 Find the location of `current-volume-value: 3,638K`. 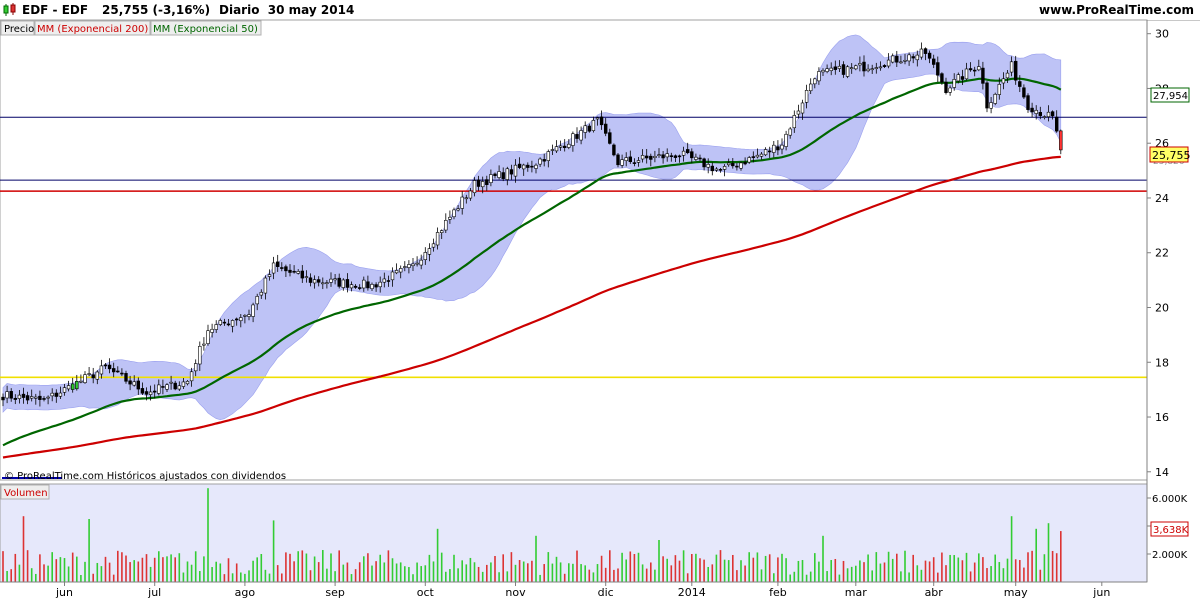

current-volume-value: 3,638K is located at coordinates (1171, 530).